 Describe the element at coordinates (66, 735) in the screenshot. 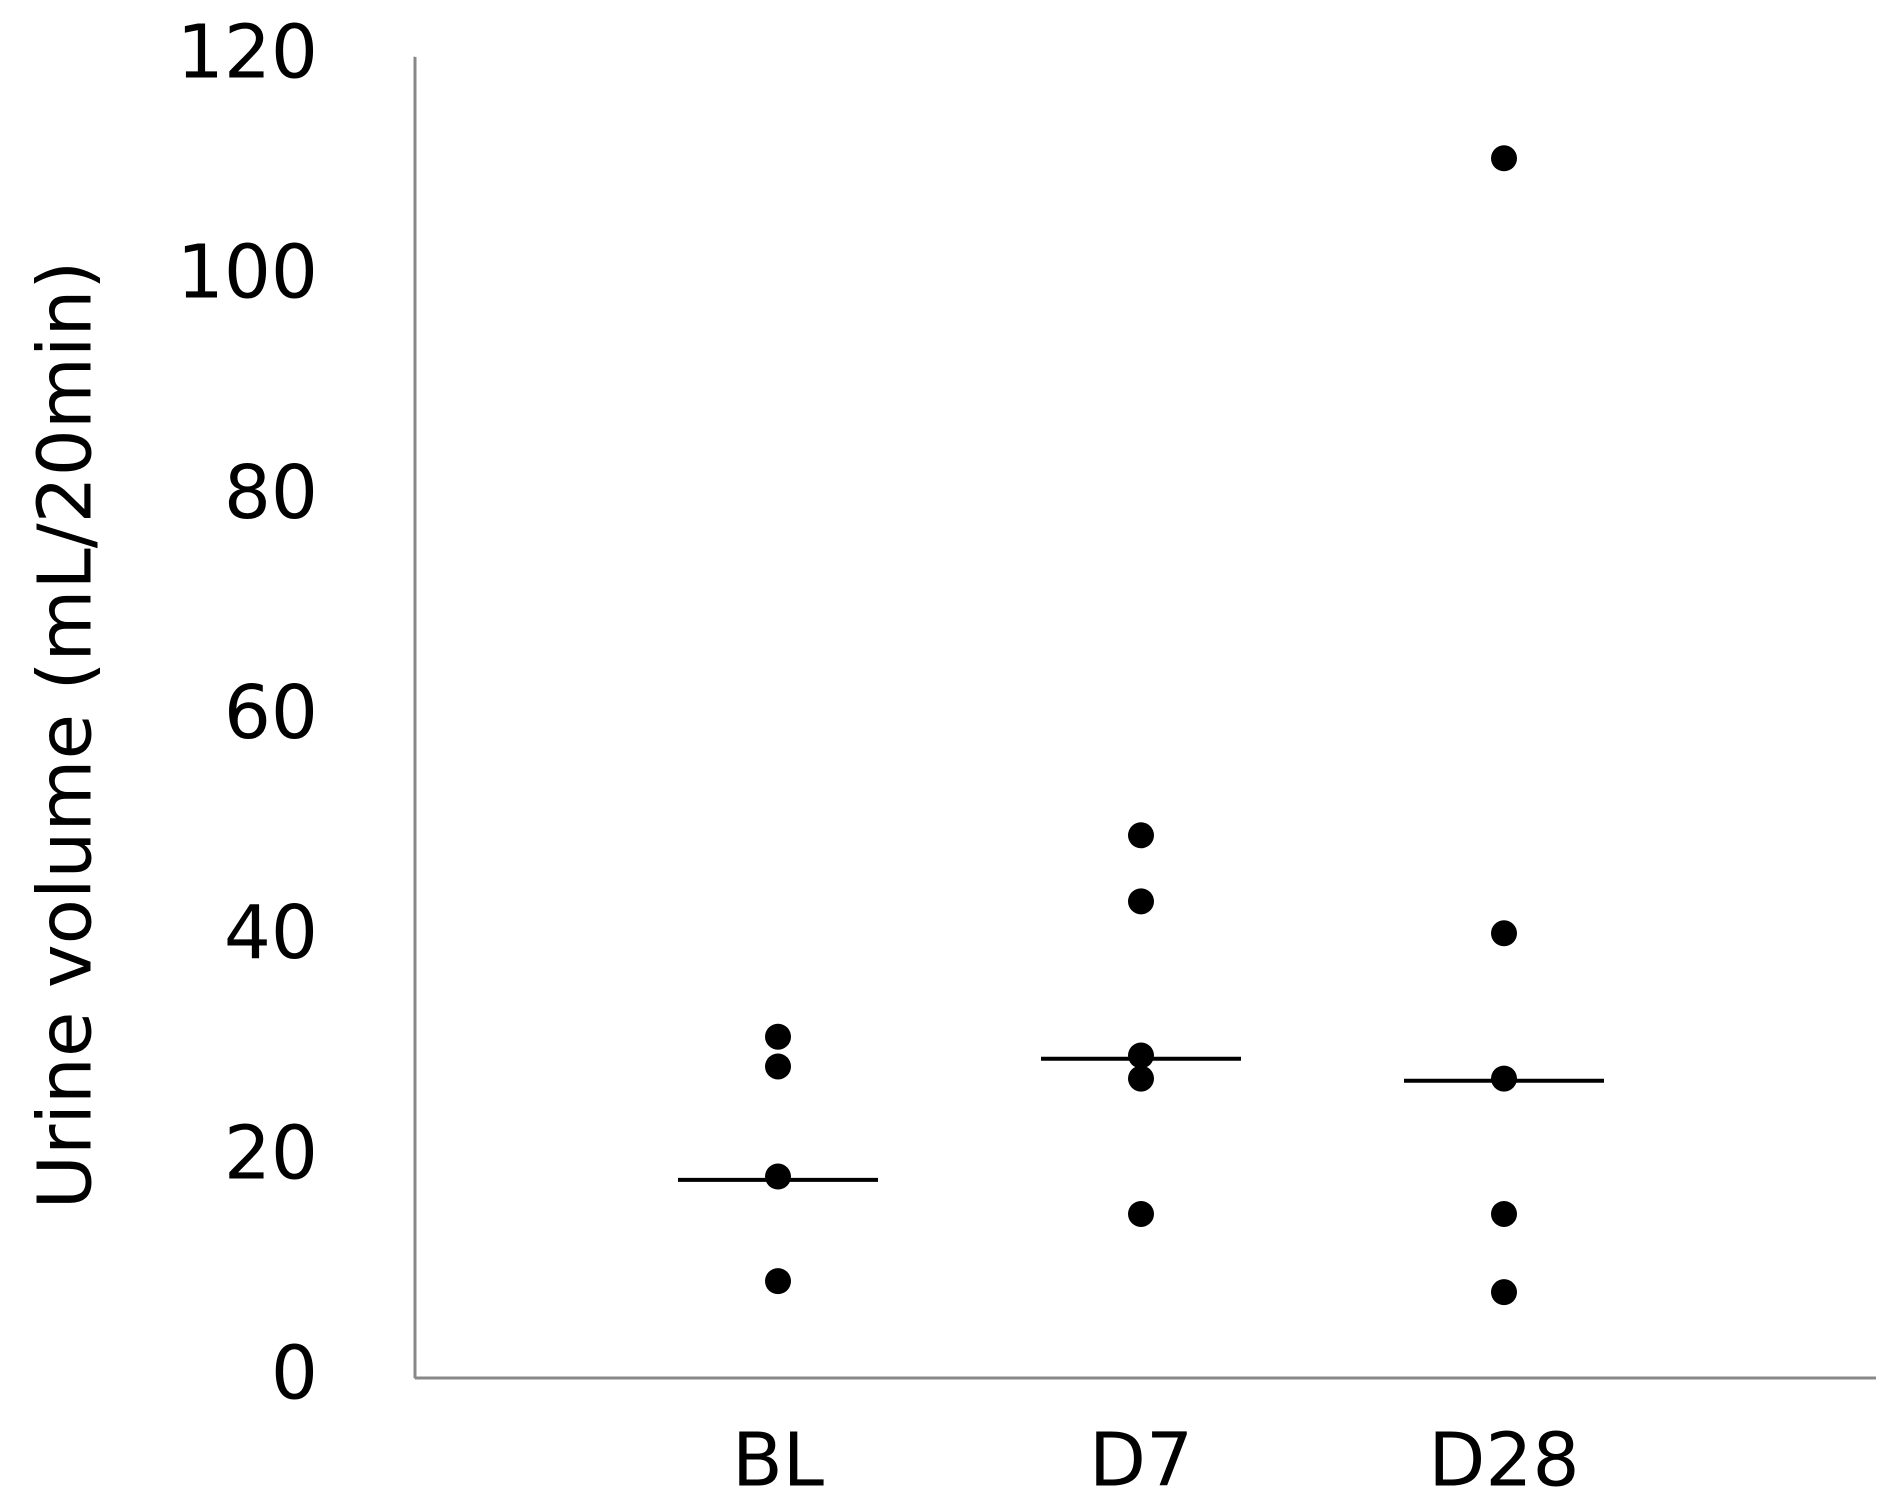

I see `y-axis-label: Urine volume (mL/20min)` at that location.